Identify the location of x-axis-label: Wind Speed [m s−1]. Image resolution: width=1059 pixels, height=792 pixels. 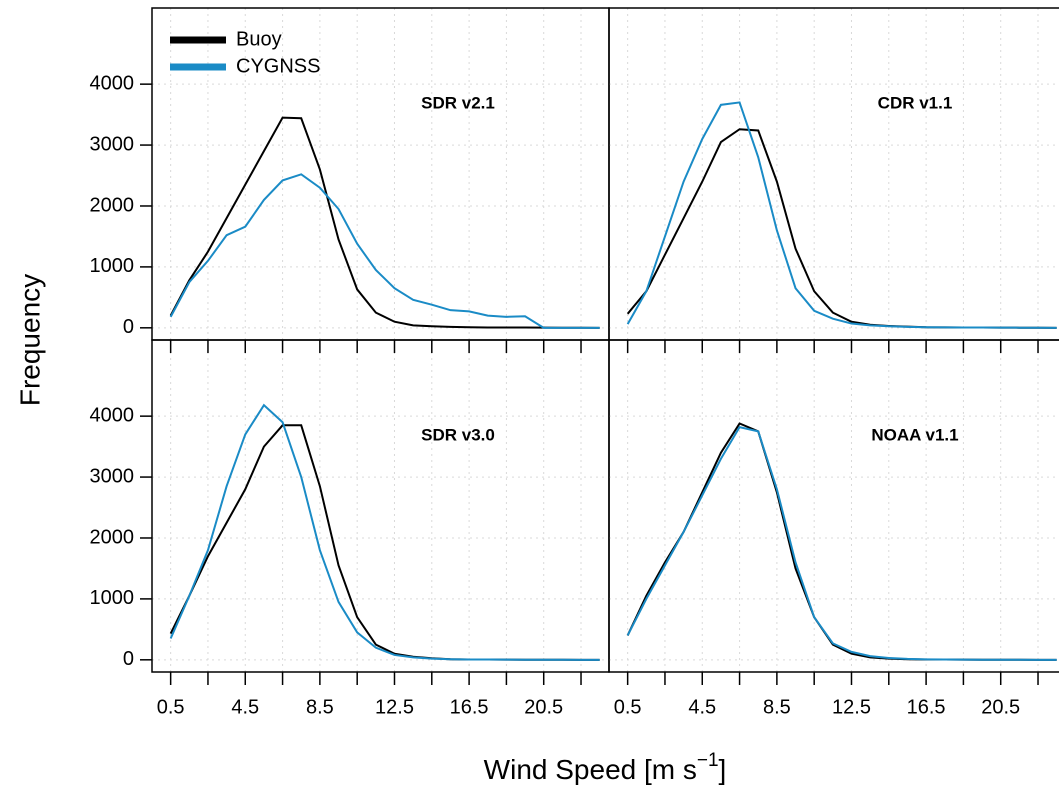
(605, 767).